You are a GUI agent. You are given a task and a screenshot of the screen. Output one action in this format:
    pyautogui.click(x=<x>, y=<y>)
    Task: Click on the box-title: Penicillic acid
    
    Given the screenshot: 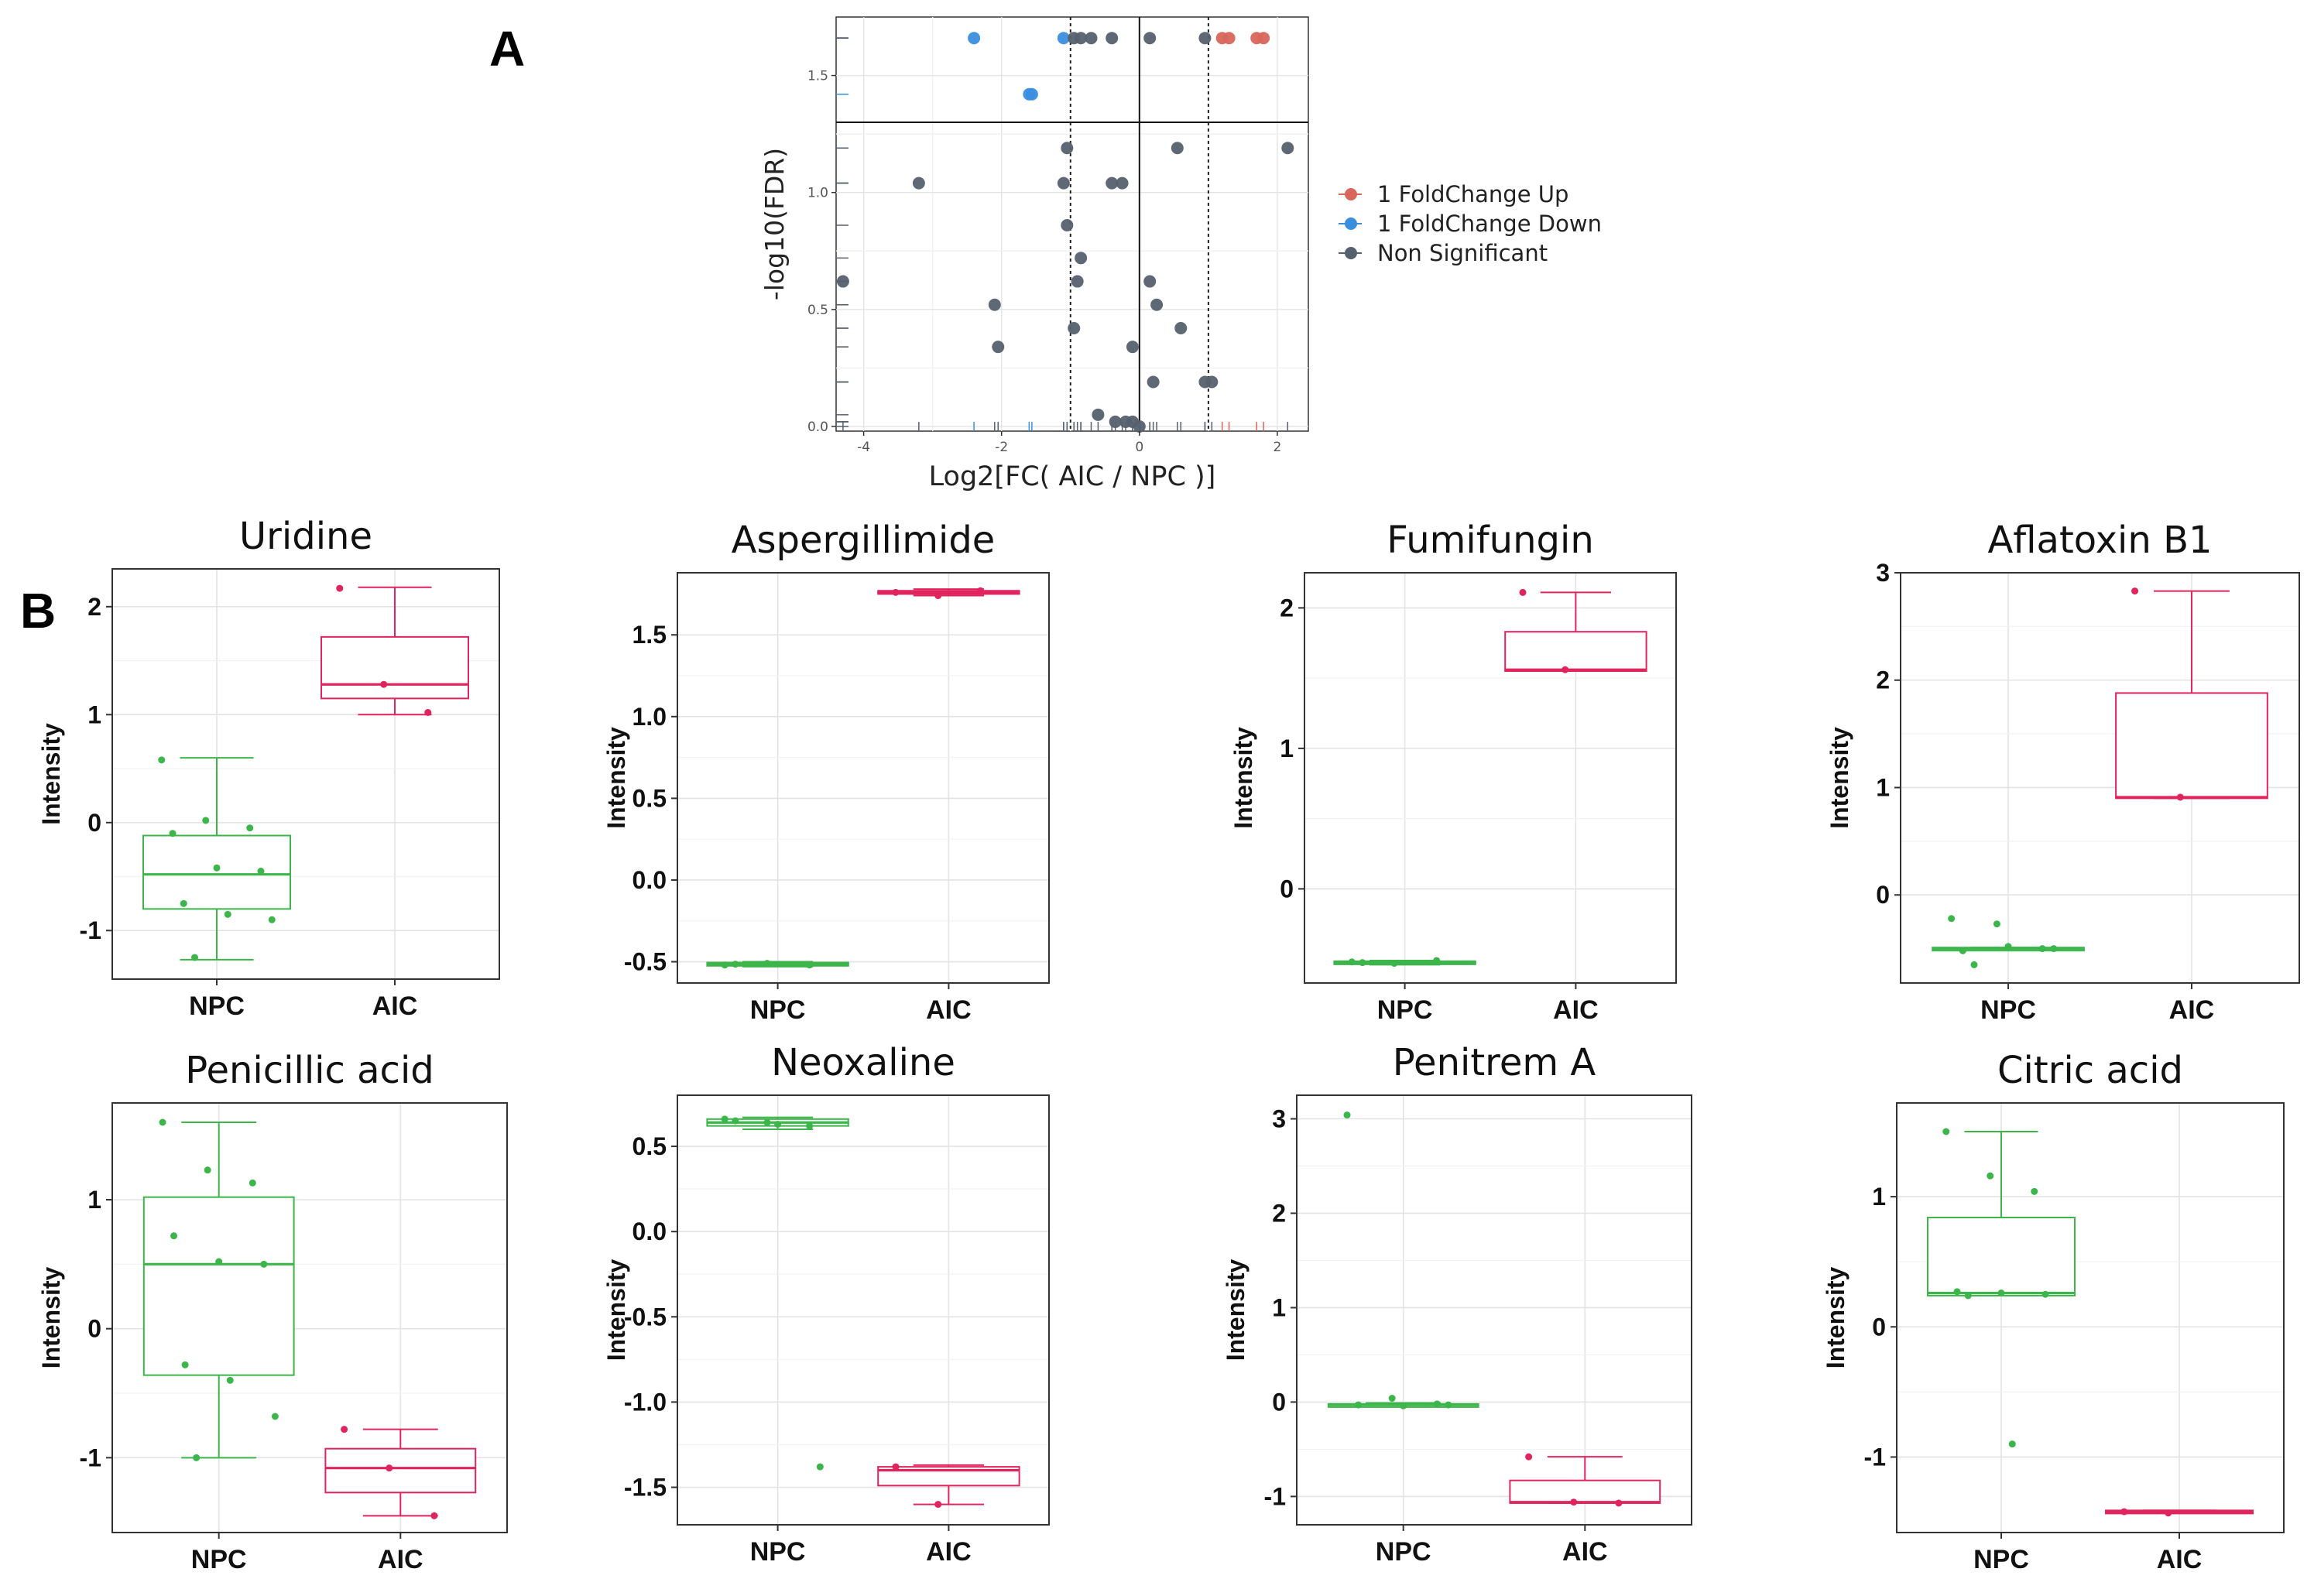 What is the action you would take?
    pyautogui.click(x=309, y=1070)
    